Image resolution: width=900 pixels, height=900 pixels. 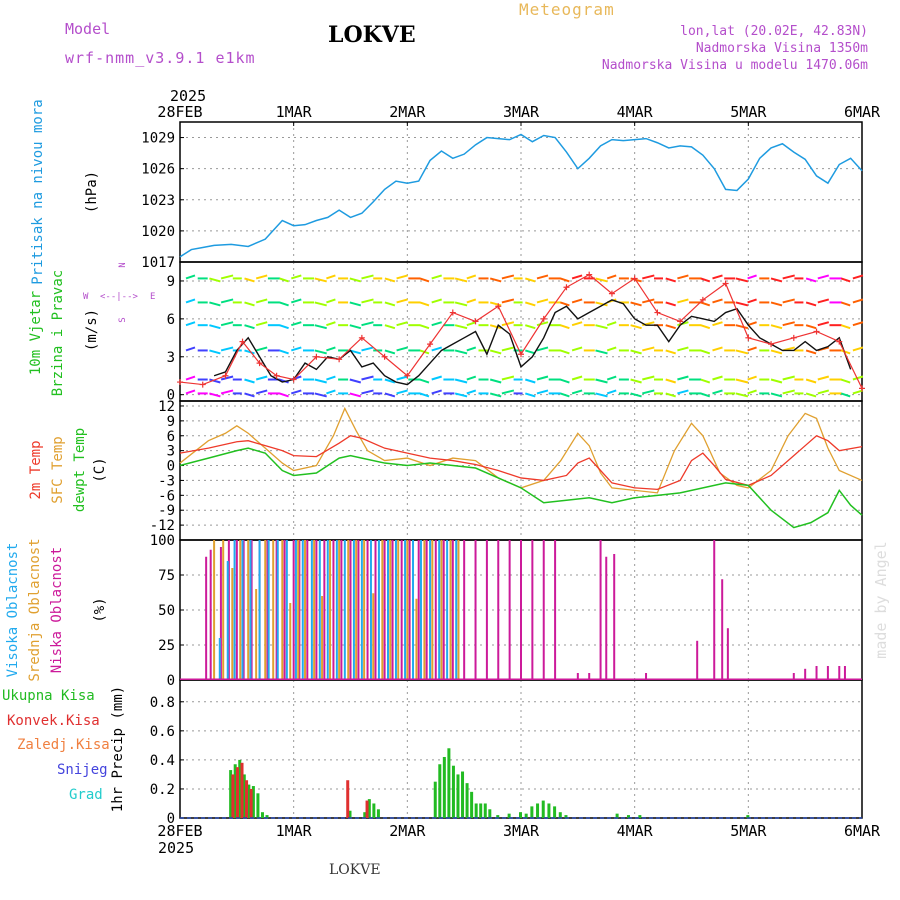 What do you see at coordinates (734, 65) in the screenshot?
I see `model-altitude: Nadmorska Visina u modelu 1470.06m` at bounding box center [734, 65].